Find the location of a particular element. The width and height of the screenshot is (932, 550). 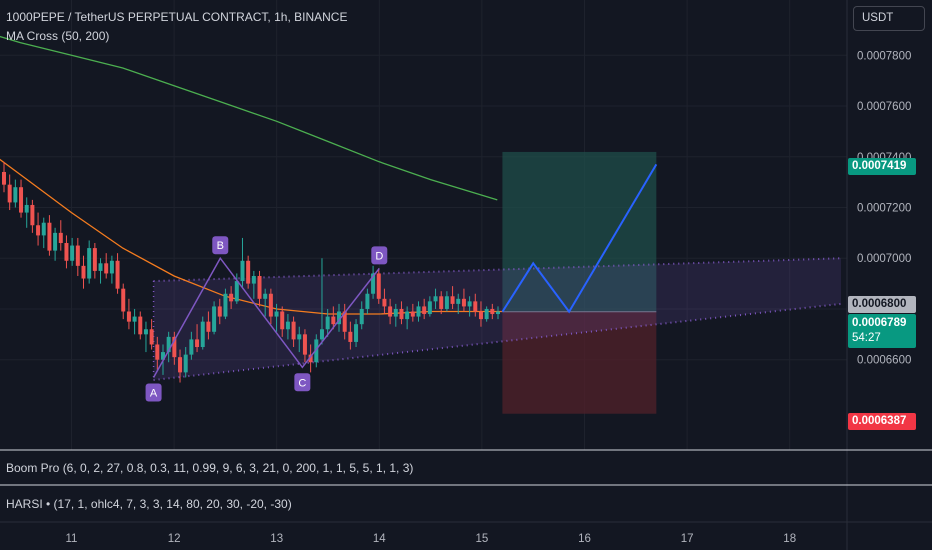

time-tick-label: 16 is located at coordinates (584, 539).